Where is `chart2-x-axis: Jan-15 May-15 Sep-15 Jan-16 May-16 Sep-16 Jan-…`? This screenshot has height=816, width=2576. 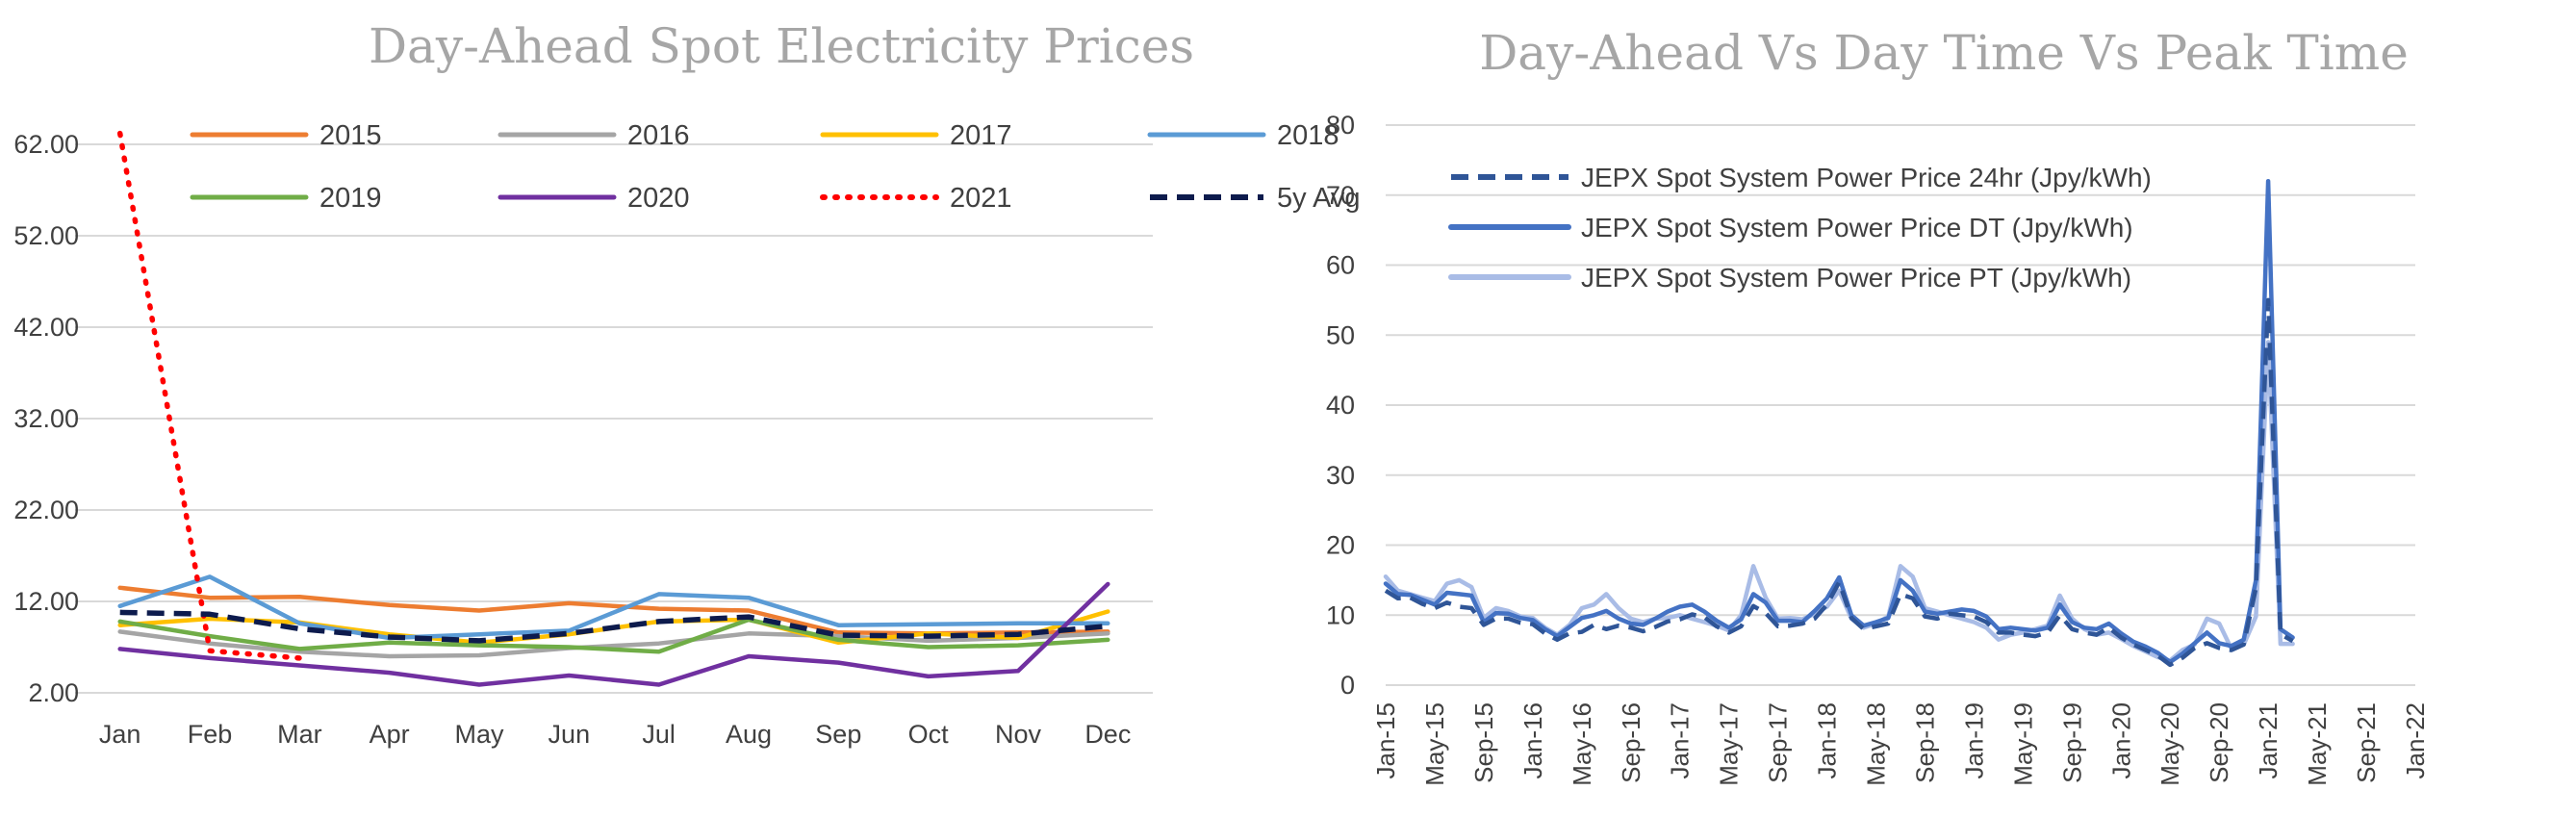
chart2-x-axis: Jan-15 May-15 Sep-15 Jan-16 May-16 Sep-16 Jan-… is located at coordinates (1900, 744).